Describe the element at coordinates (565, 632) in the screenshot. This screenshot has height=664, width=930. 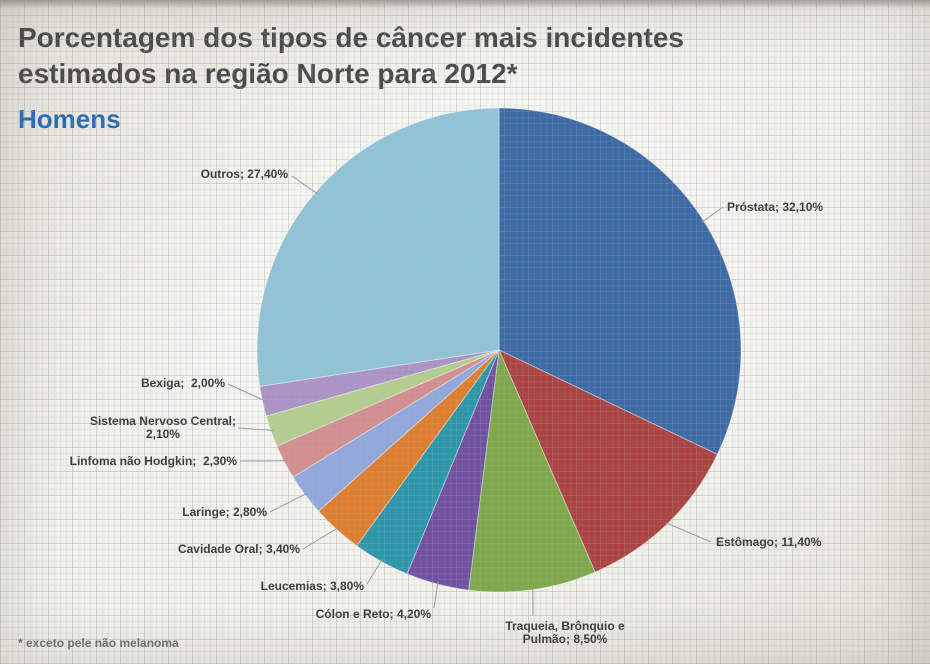
I see `slice-label-2: Traqueia, Brônquio e Pulmão; 8,50%` at that location.